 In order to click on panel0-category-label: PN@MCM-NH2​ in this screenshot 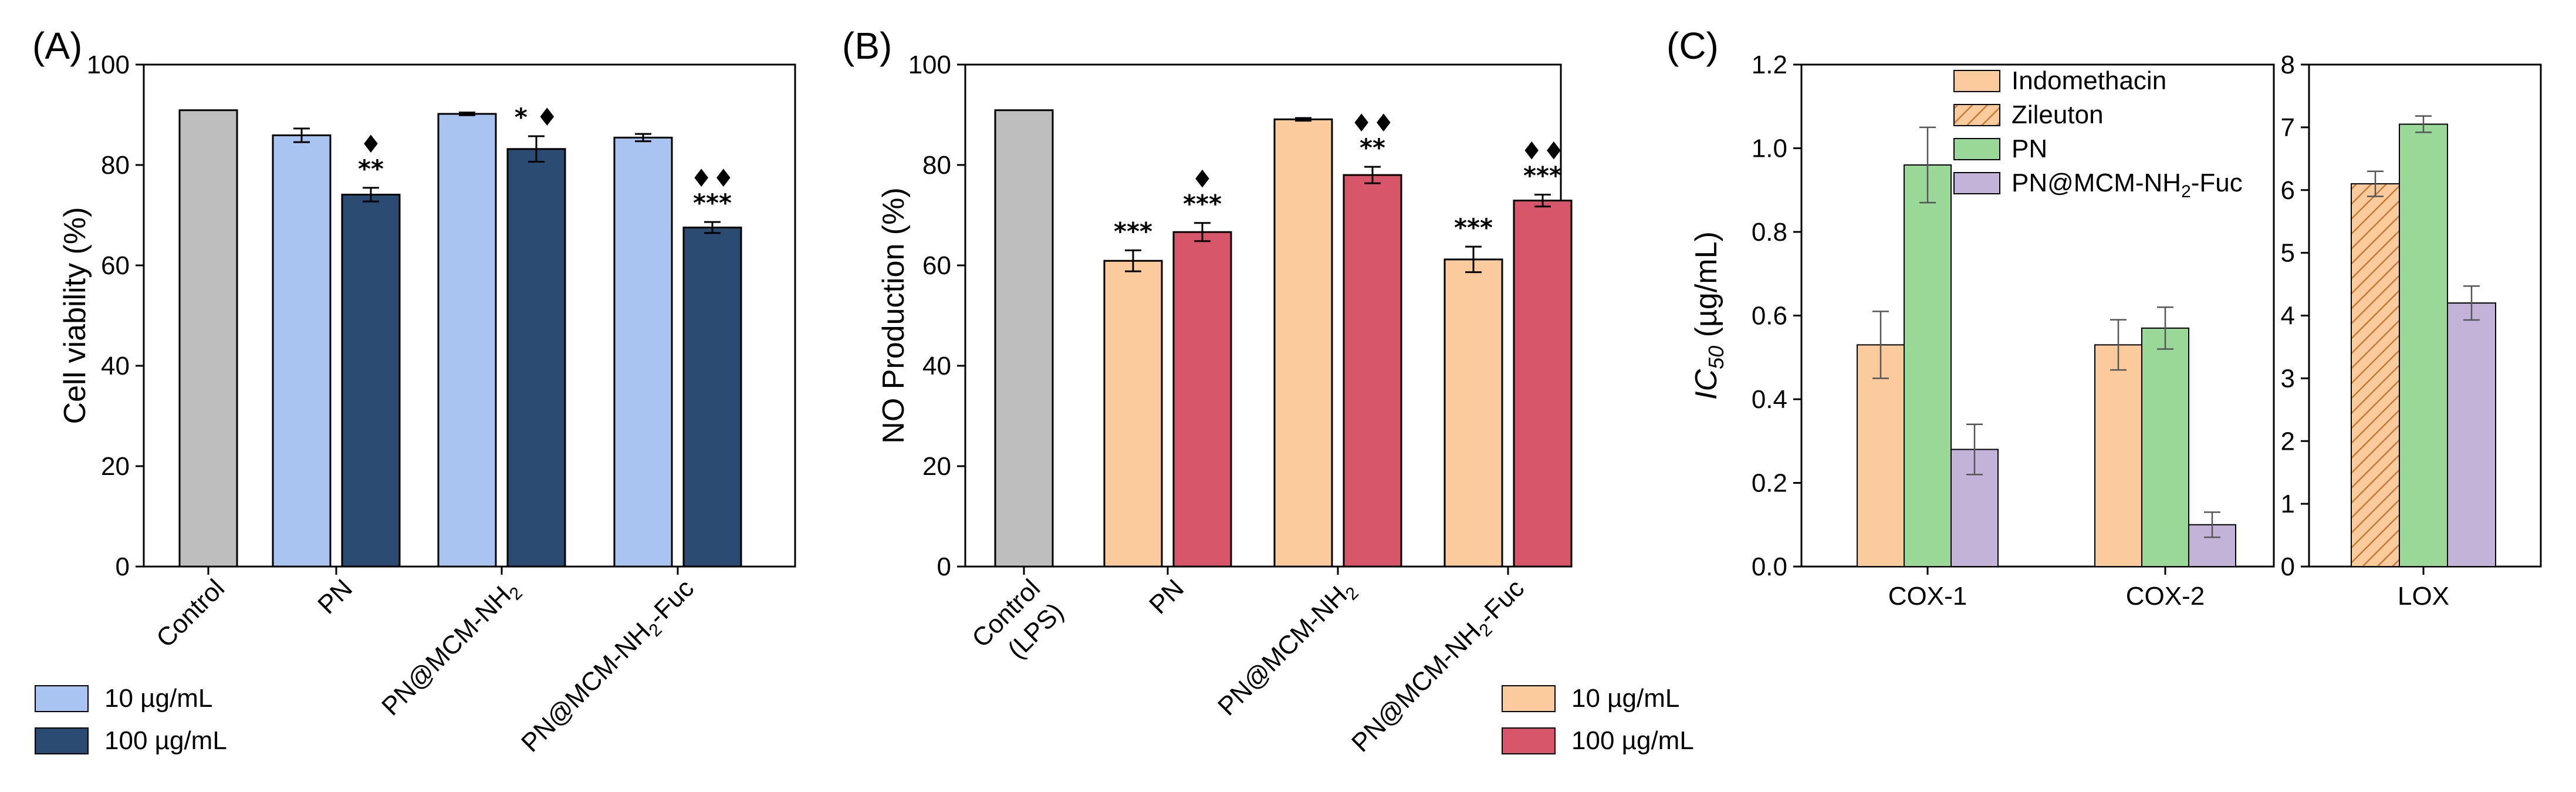, I will do `click(451, 649)`.